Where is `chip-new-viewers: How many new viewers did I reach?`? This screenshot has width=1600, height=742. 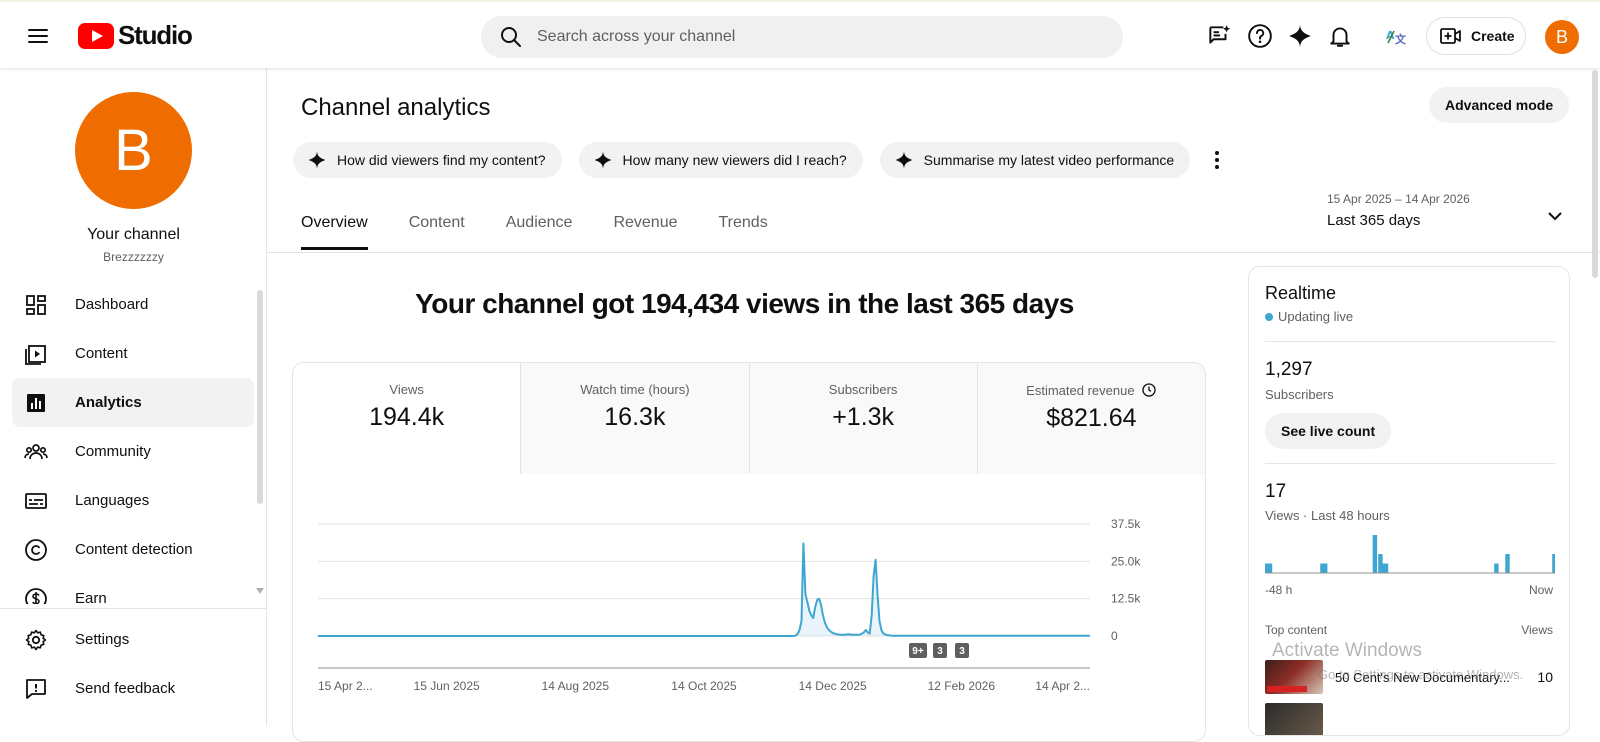
chip-new-viewers: How many new viewers did I reach? is located at coordinates (720, 160).